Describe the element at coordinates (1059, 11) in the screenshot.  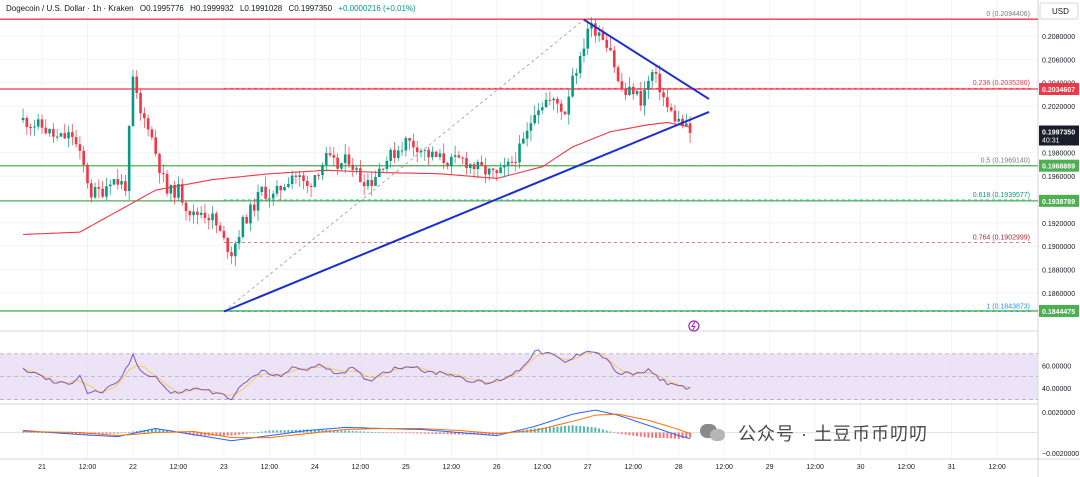
I see `currency-button` at that location.